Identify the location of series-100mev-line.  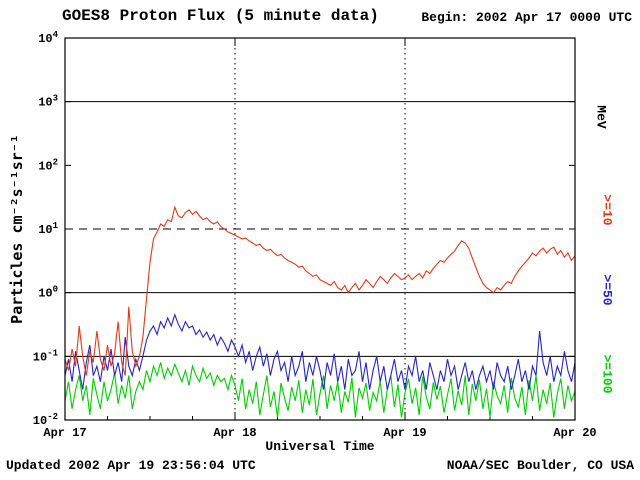
(320, 390).